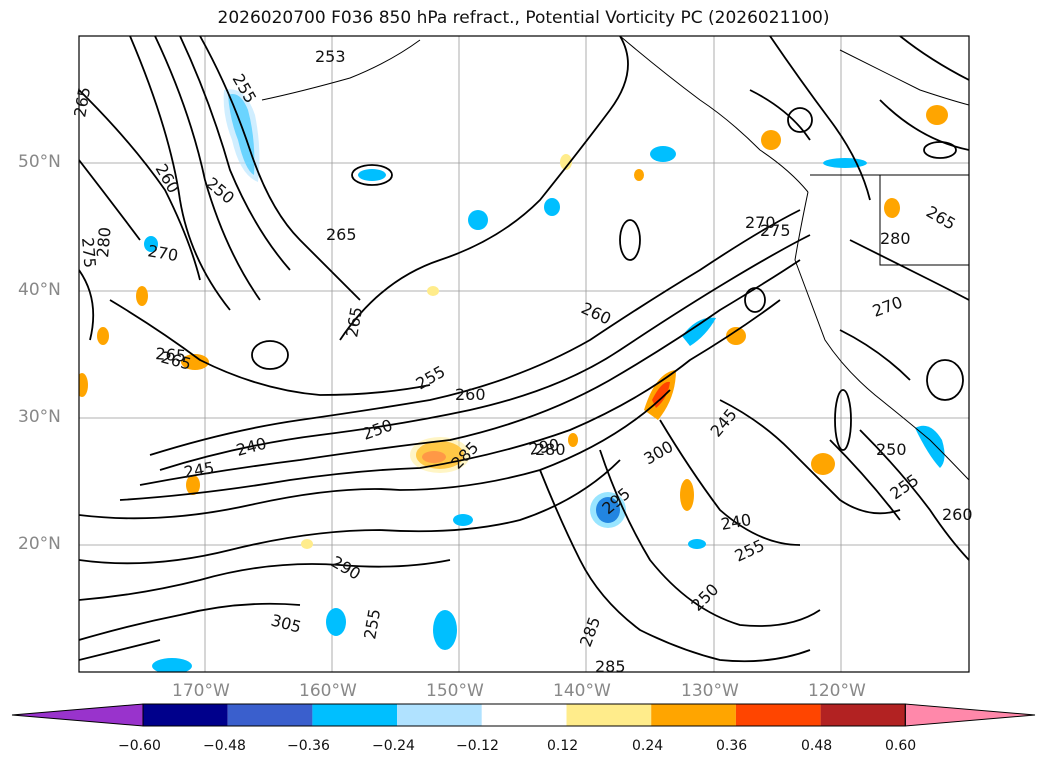  Describe the element at coordinates (77, 715) in the screenshot. I see `colorbar-extend-low` at that location.